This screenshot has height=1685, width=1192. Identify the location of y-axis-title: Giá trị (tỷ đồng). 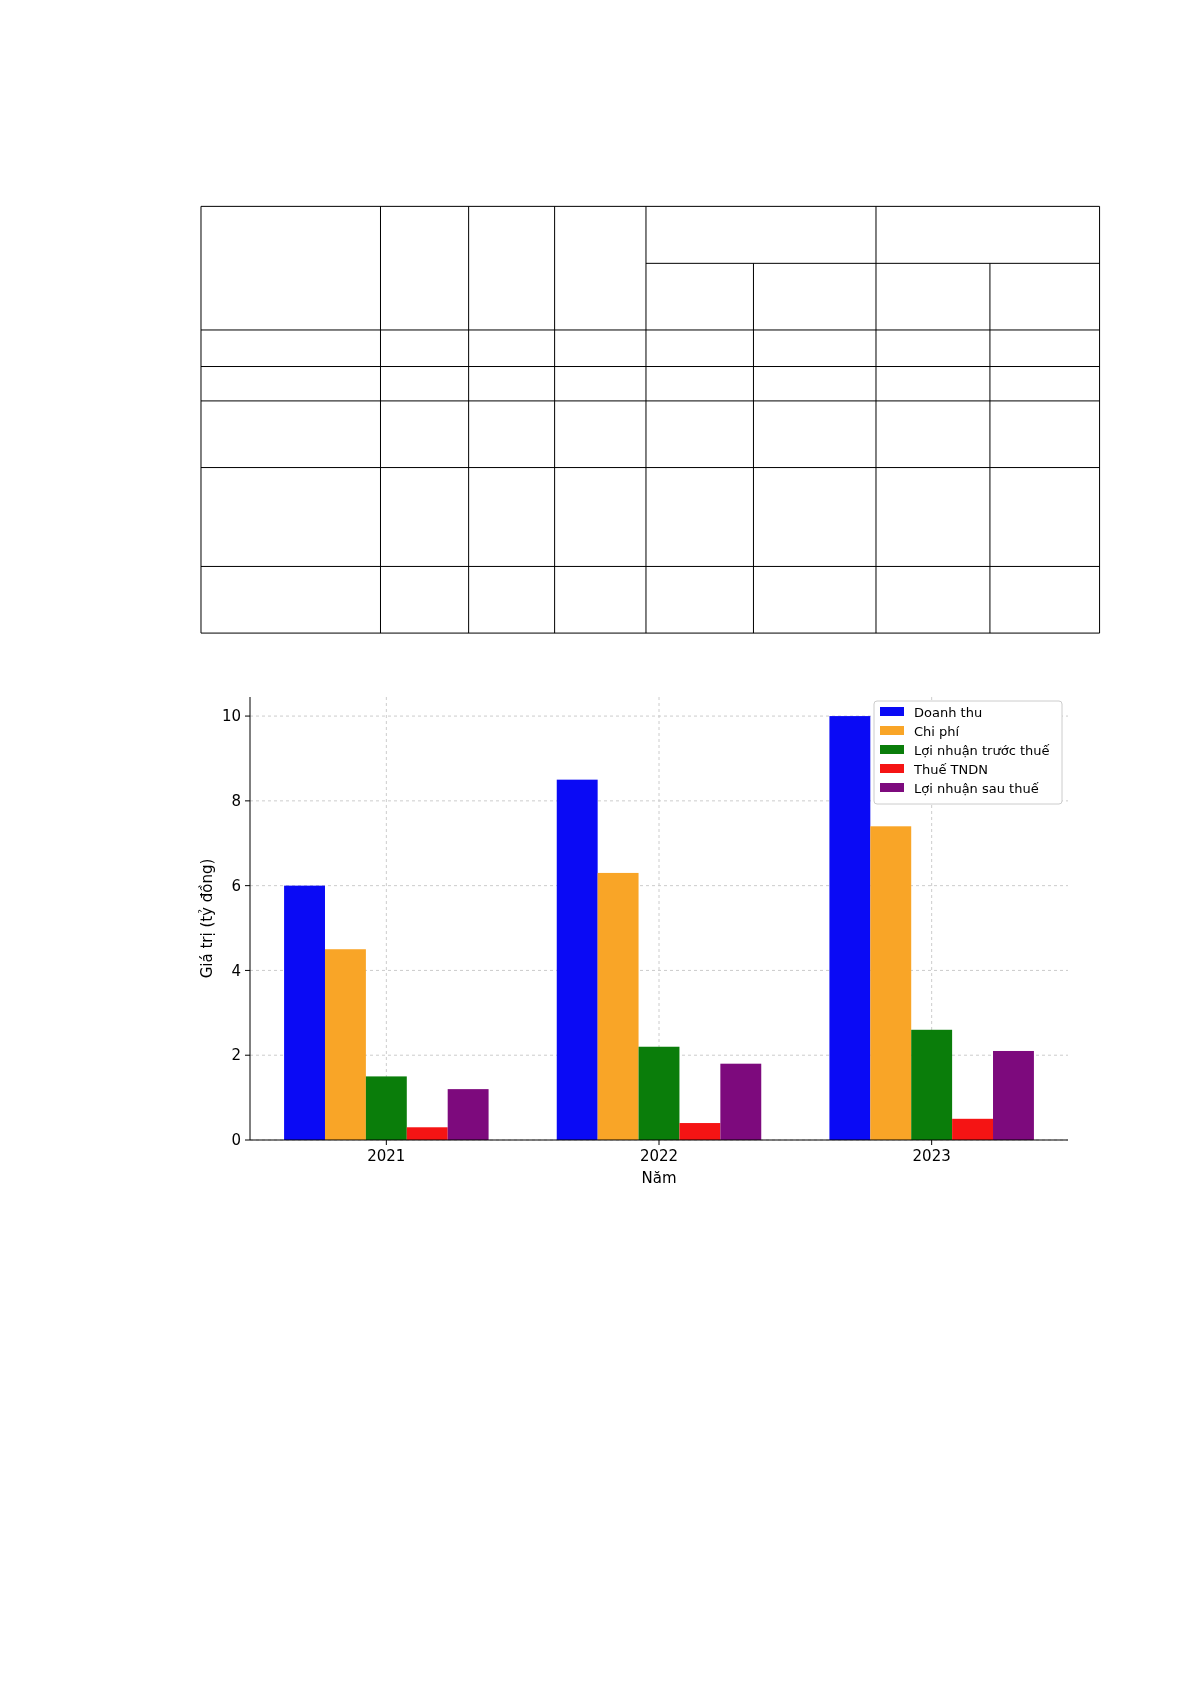
(207, 918).